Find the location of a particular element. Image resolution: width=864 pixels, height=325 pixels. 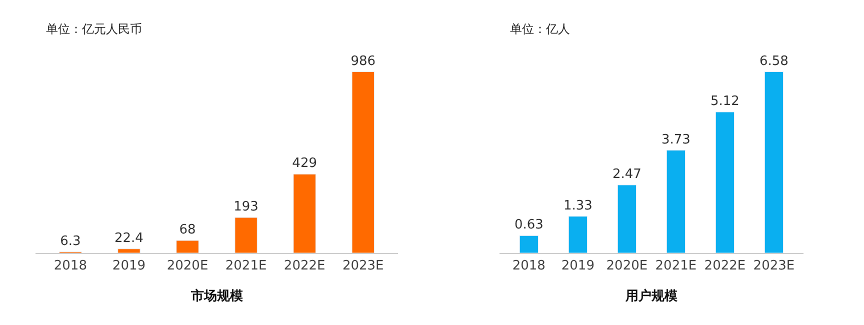

data-label: 193 is located at coordinates (246, 207).